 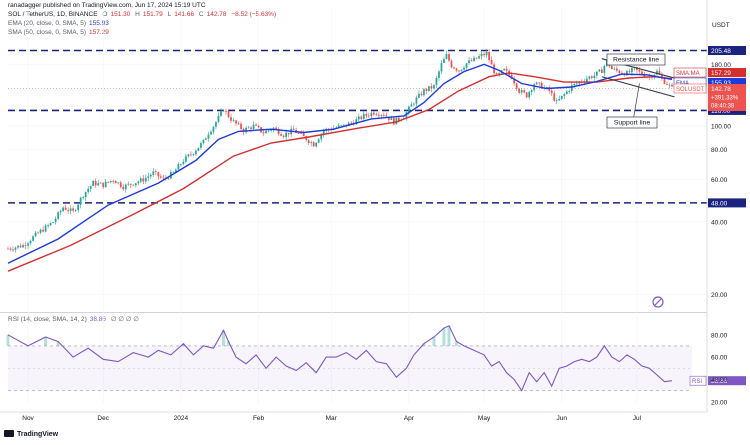 I want to click on rsi-tick-label: 20.00, so click(x=719, y=402).